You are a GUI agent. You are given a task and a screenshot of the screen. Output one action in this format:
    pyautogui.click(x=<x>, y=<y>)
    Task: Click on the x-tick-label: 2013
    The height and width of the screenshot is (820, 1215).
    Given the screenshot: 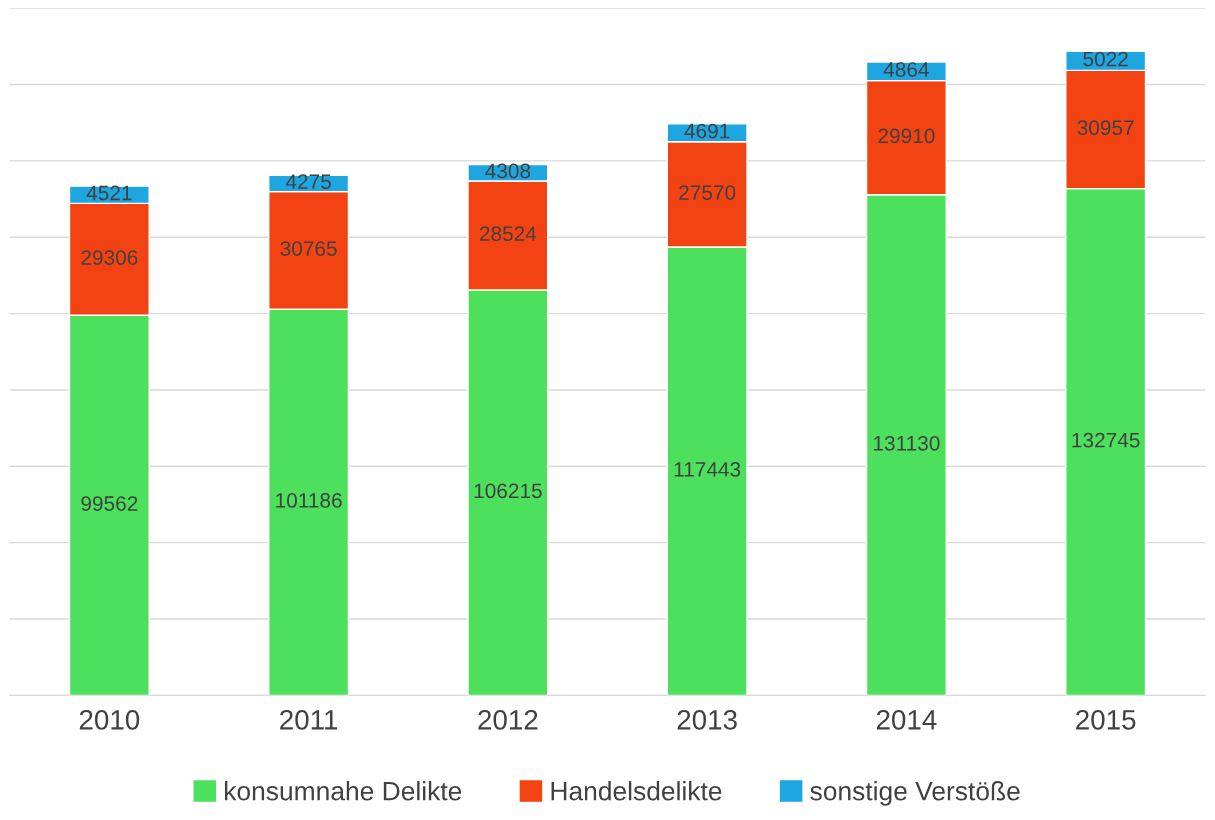 What is the action you would take?
    pyautogui.click(x=707, y=719)
    